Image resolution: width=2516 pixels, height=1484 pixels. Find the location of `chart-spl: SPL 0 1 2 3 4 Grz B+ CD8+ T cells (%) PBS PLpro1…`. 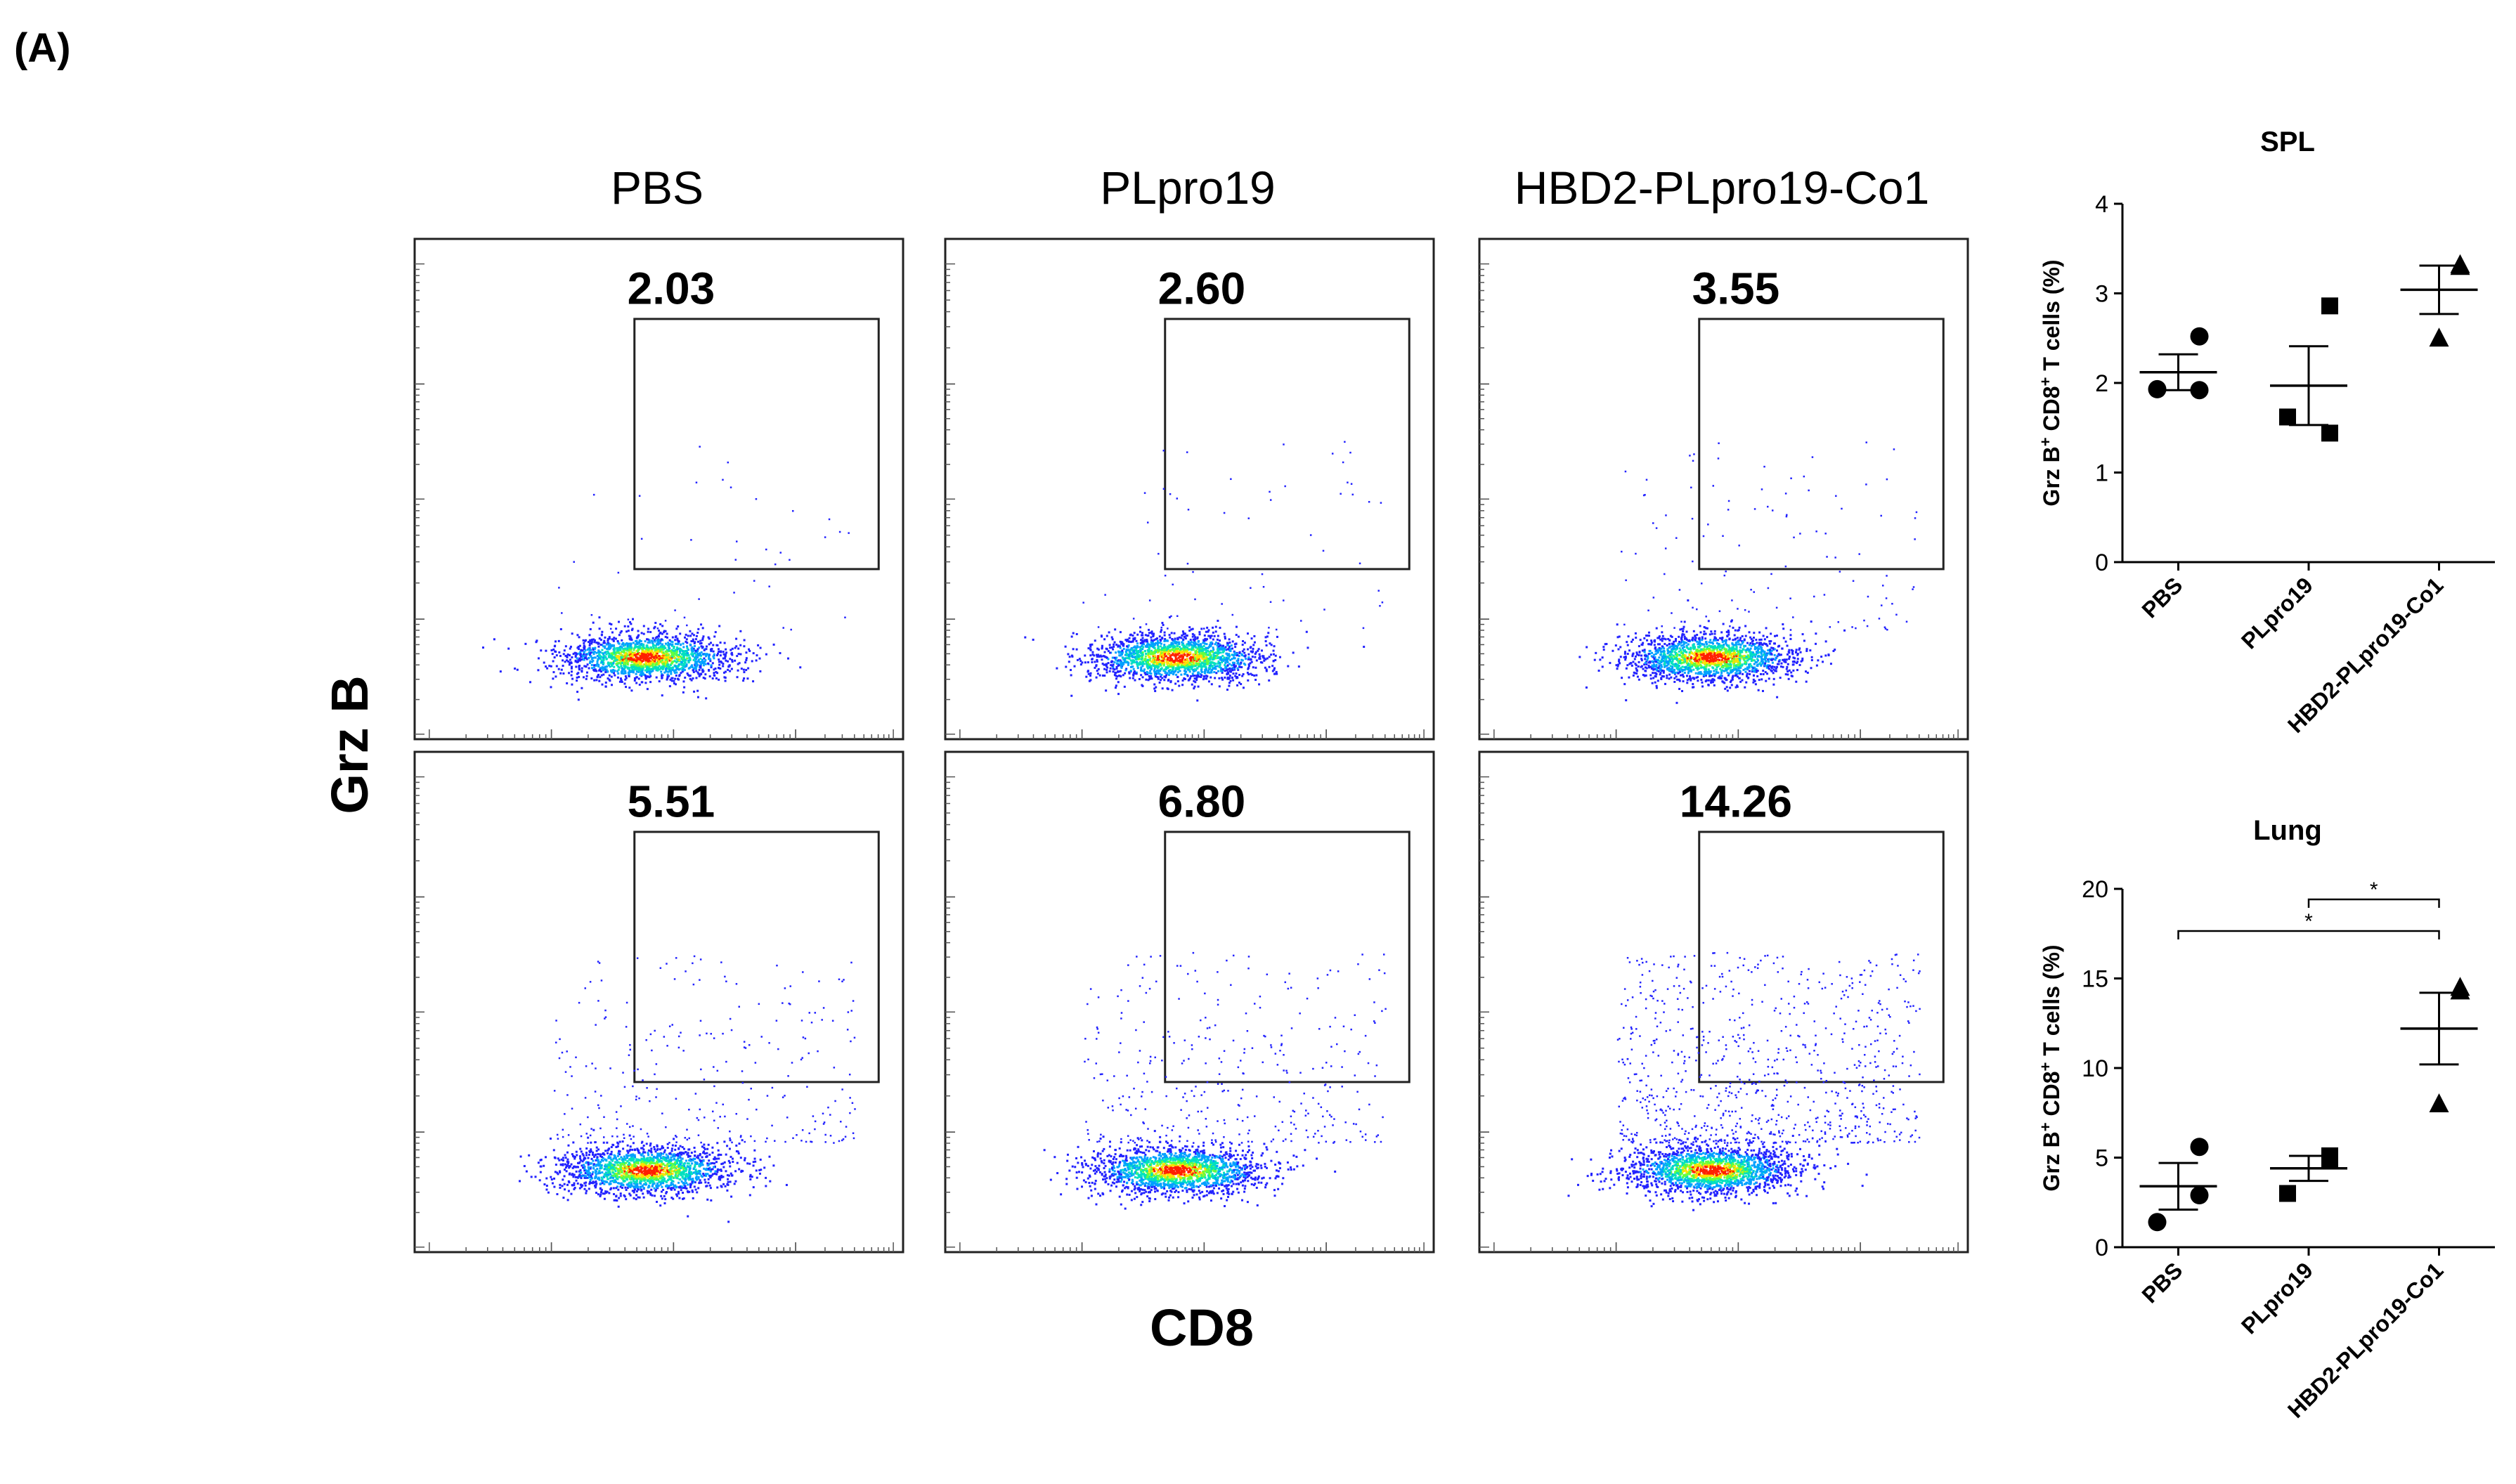

chart-spl: SPL 0 1 2 3 4 Grz B+ CD8+ T cells (%) PBS PLpro1… is located at coordinates (2266, 432).